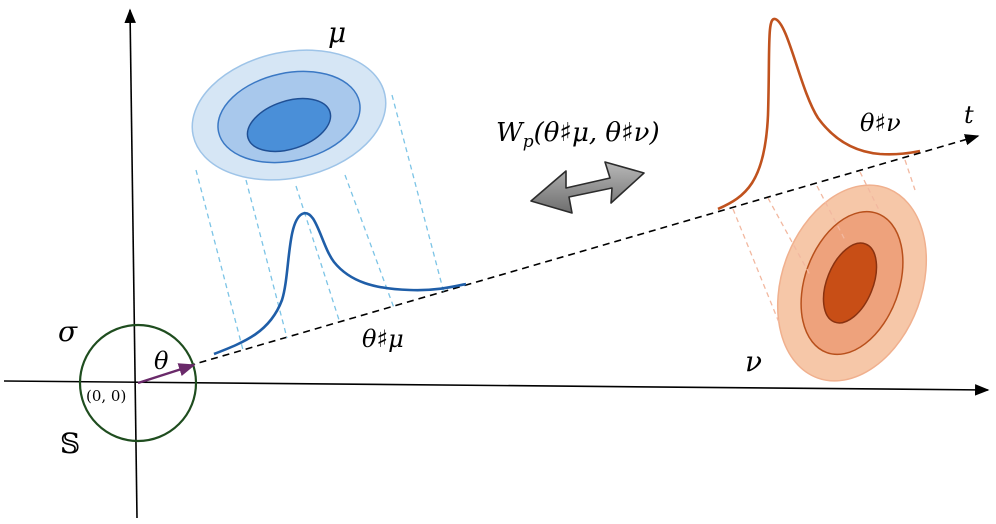 Image resolution: width=996 pixels, height=524 pixels. What do you see at coordinates (337, 32) in the screenshot?
I see `mu-label: μ` at bounding box center [337, 32].